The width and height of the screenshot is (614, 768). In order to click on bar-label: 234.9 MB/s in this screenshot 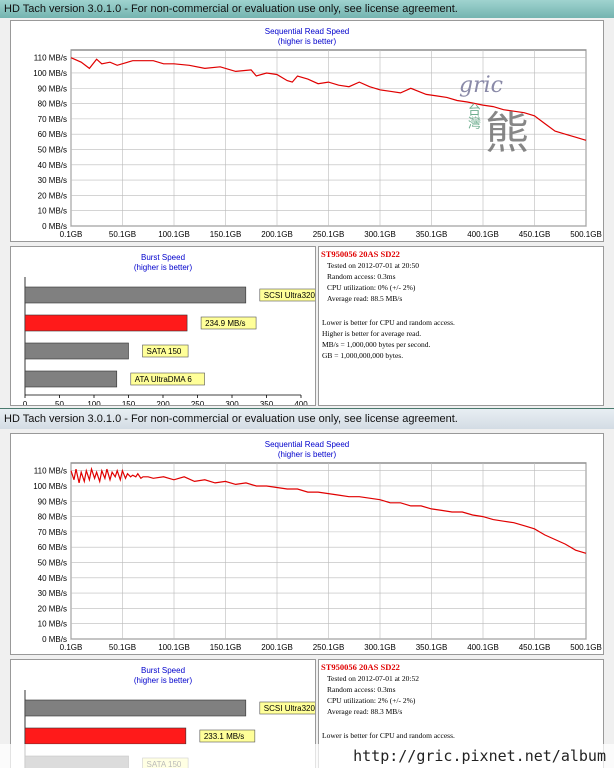, I will do `click(225, 323)`.